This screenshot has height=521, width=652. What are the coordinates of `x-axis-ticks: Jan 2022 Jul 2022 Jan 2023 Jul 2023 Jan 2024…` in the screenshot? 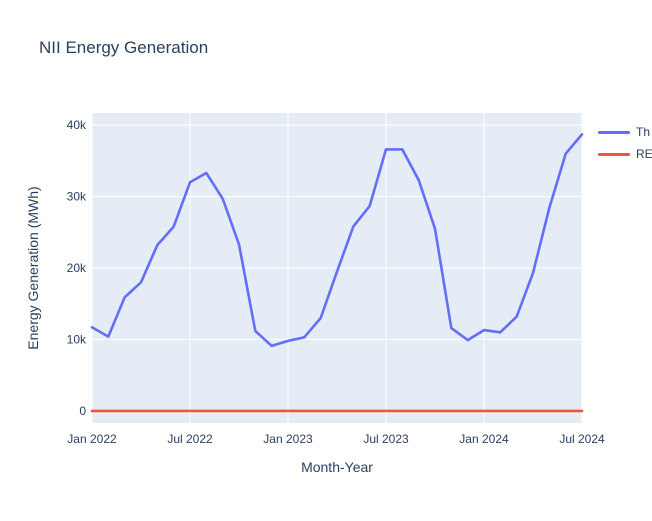 It's located at (336, 439).